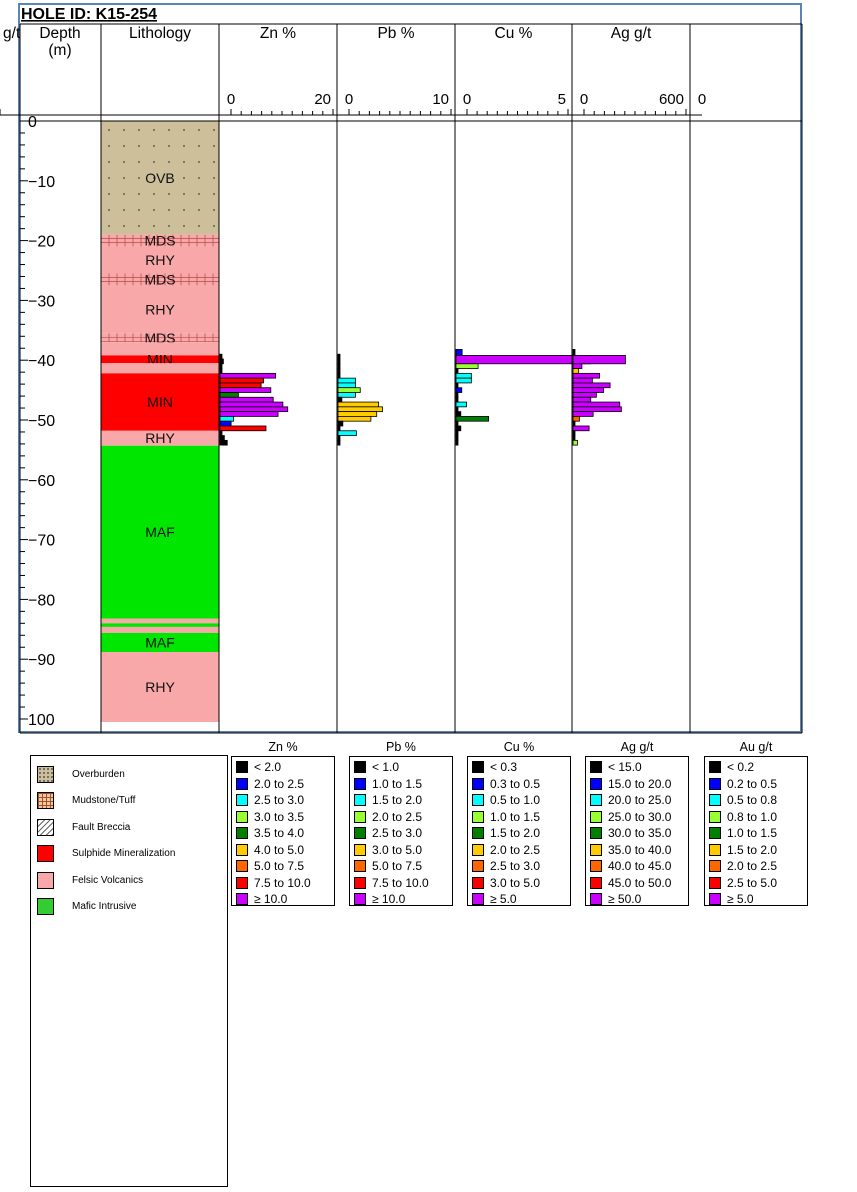  Describe the element at coordinates (391, 883) in the screenshot. I see `grade-legend-row: 7.5 to 10.0` at that location.